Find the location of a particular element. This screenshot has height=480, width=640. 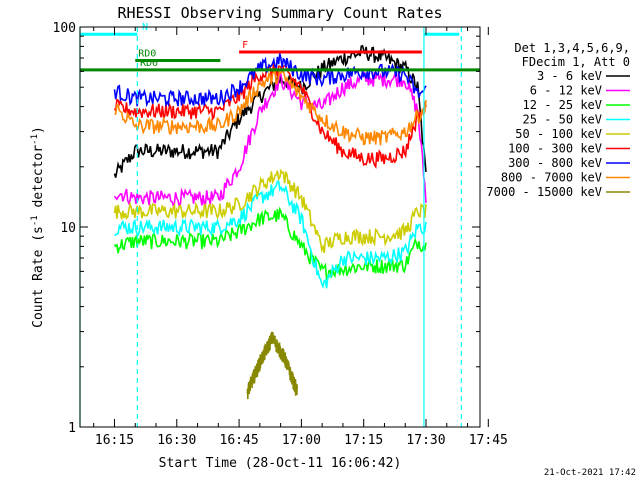

x-tick-label-17:30: 17:30 is located at coordinates (425, 440).